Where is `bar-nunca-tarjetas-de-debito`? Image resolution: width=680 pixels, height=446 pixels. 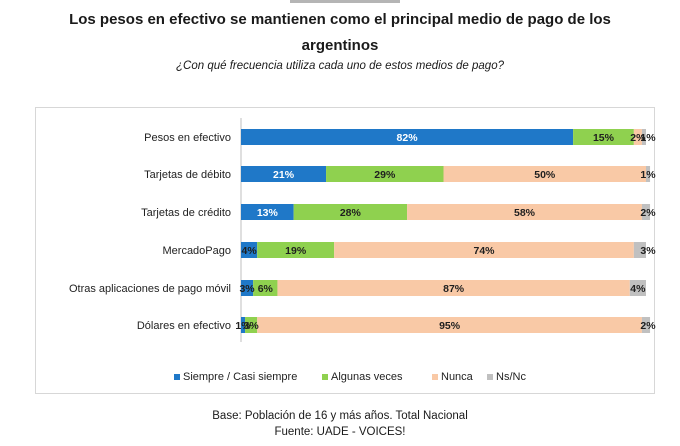 bar-nunca-tarjetas-de-debito is located at coordinates (544, 174).